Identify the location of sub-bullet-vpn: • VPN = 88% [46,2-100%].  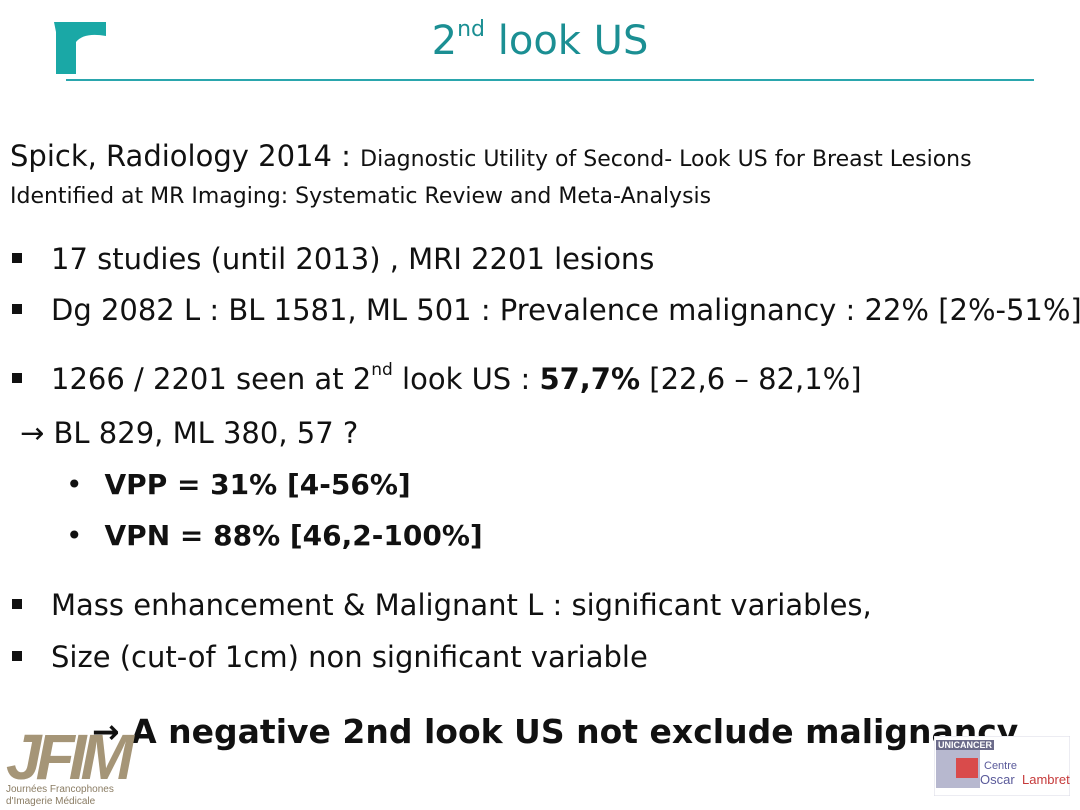
(274, 535).